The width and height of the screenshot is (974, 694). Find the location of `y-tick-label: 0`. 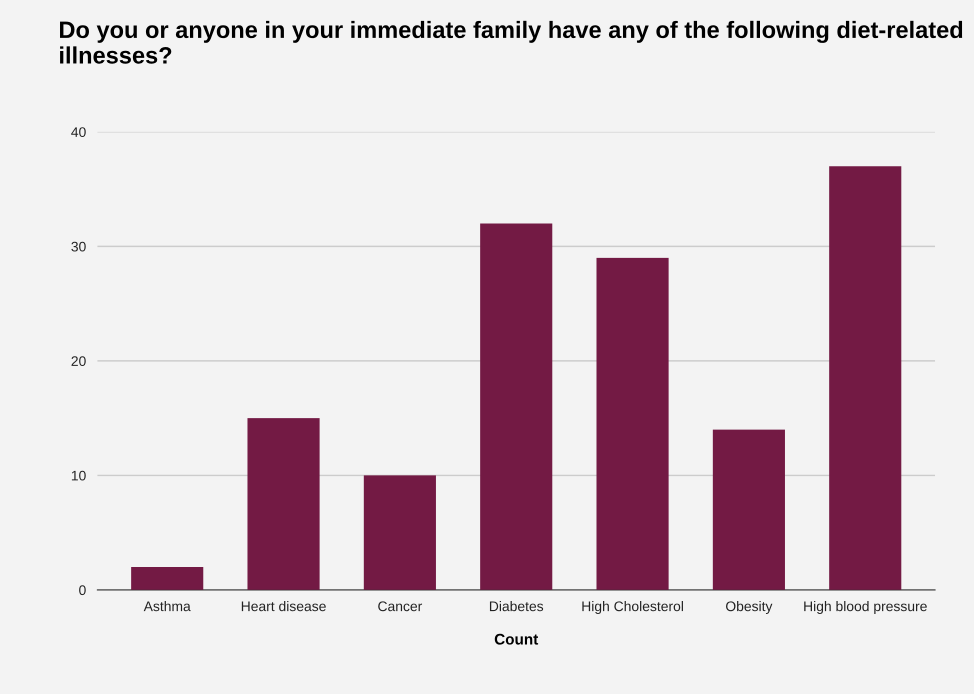

y-tick-label: 0 is located at coordinates (82, 590).